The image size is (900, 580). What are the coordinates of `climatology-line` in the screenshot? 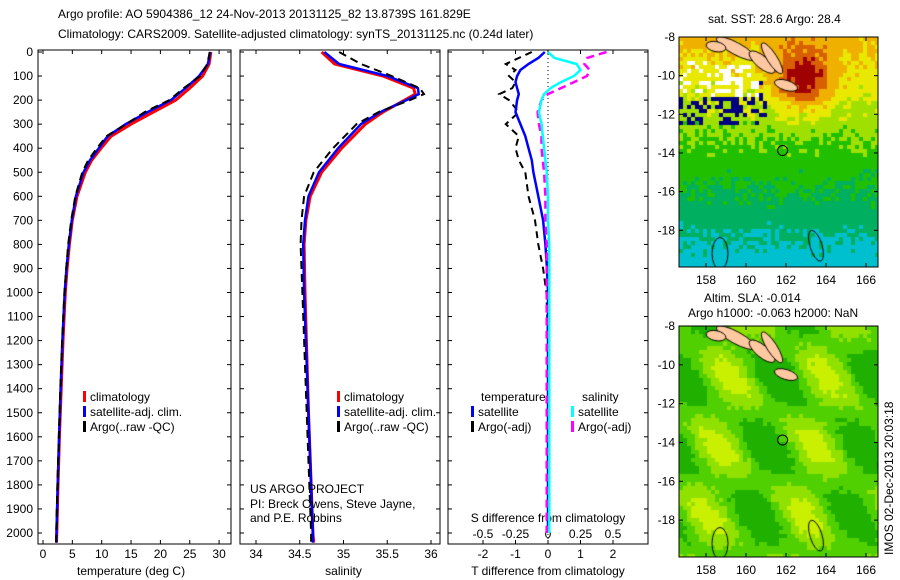 It's located at (134, 297).